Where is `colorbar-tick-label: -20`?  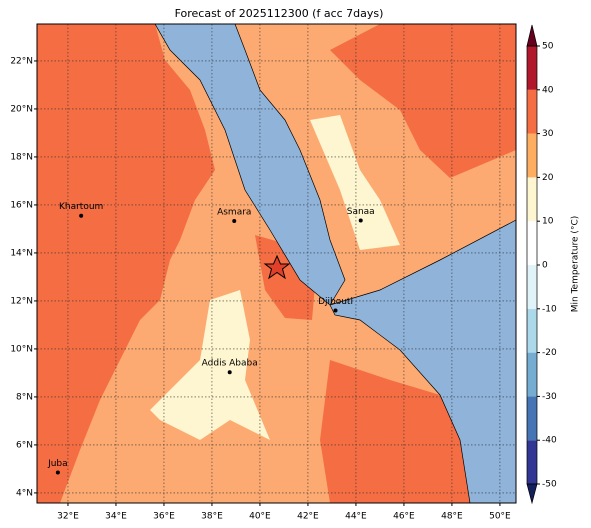 colorbar-tick-label: -20 is located at coordinates (549, 353).